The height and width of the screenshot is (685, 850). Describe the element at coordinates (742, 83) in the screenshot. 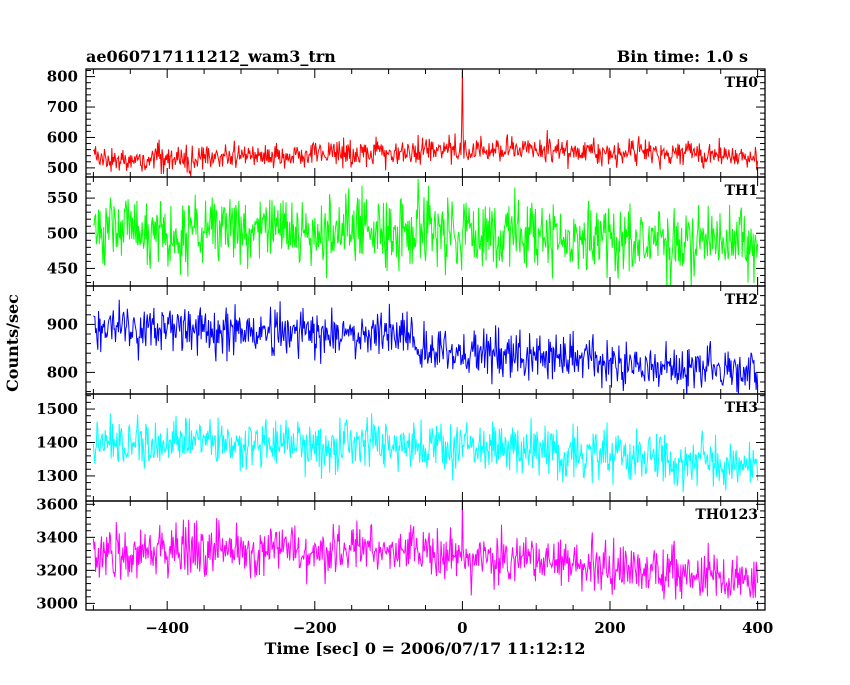

I see `panel-label-th0: TH0` at that location.